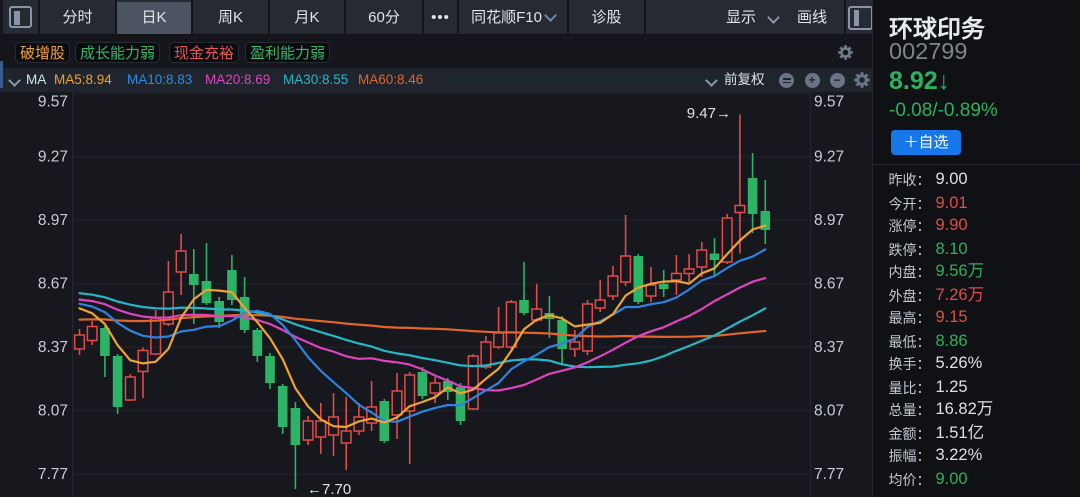 The height and width of the screenshot is (497, 1080). I want to click on svg-text: 9.47→, so click(709, 113).